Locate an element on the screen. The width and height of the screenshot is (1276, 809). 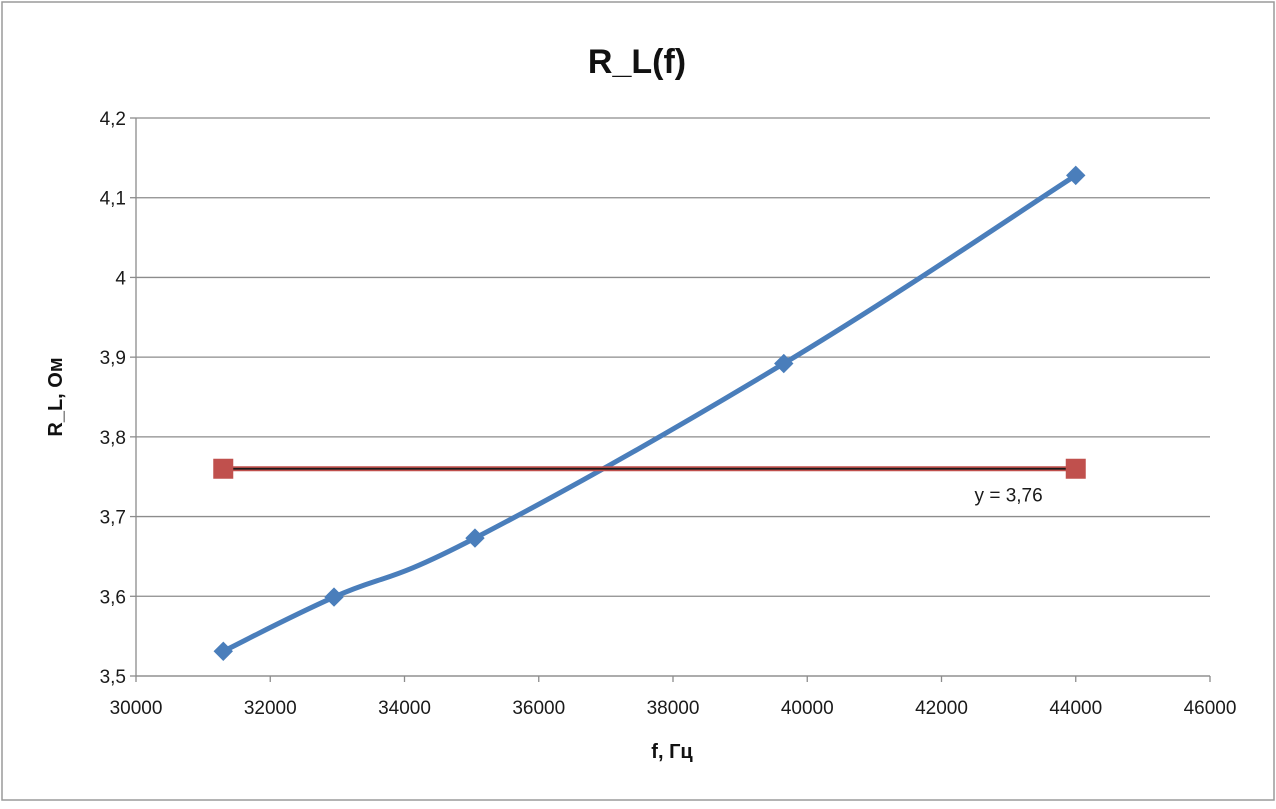
x-tick-label: 30000 is located at coordinates (136, 708).